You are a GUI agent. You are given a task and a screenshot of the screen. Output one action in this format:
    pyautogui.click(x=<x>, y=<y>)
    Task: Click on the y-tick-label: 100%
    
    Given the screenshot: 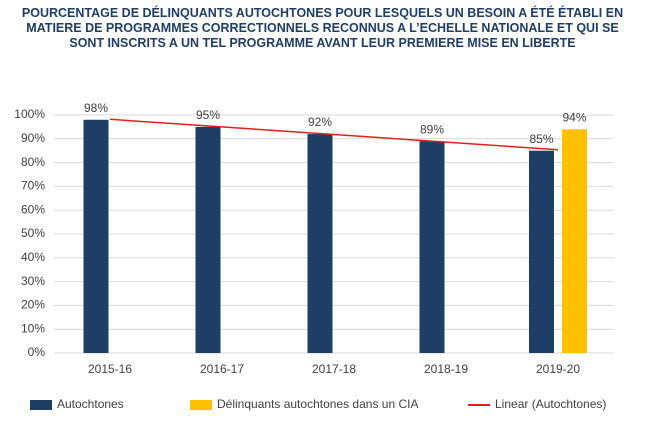 What is the action you would take?
    pyautogui.click(x=29, y=114)
    